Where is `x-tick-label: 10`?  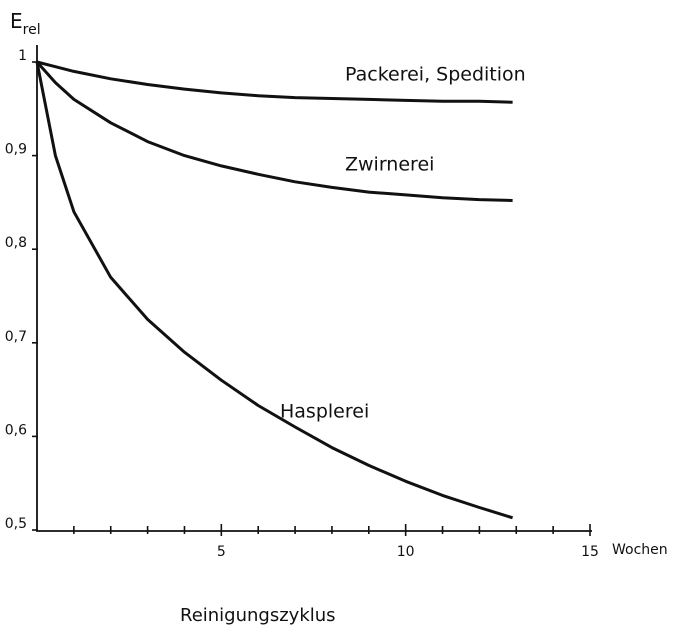 x-tick-label: 10 is located at coordinates (406, 552).